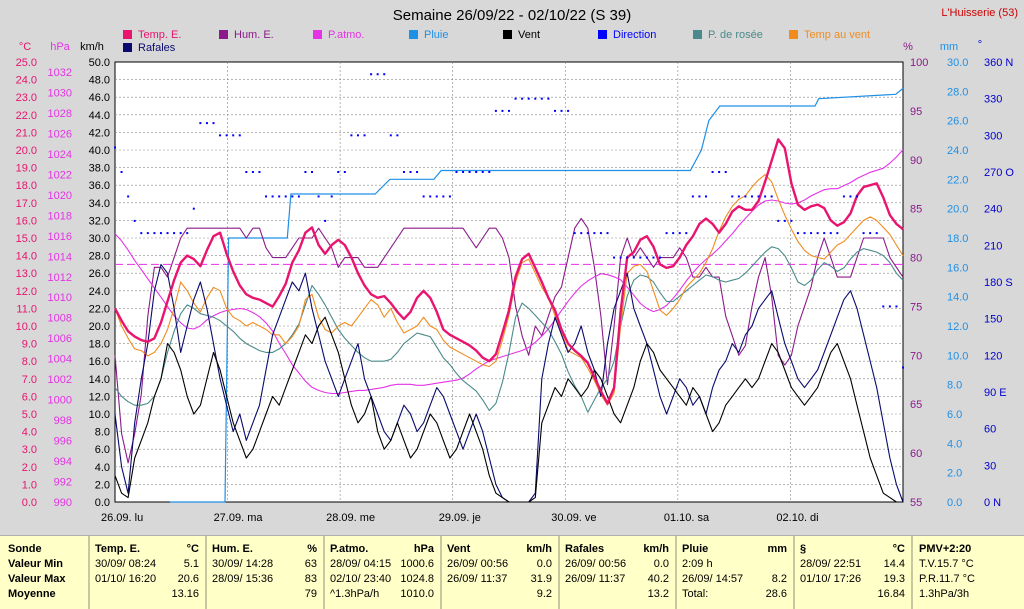  What do you see at coordinates (239, 518) in the screenshot?
I see `day-label: 27.09. ma` at bounding box center [239, 518].